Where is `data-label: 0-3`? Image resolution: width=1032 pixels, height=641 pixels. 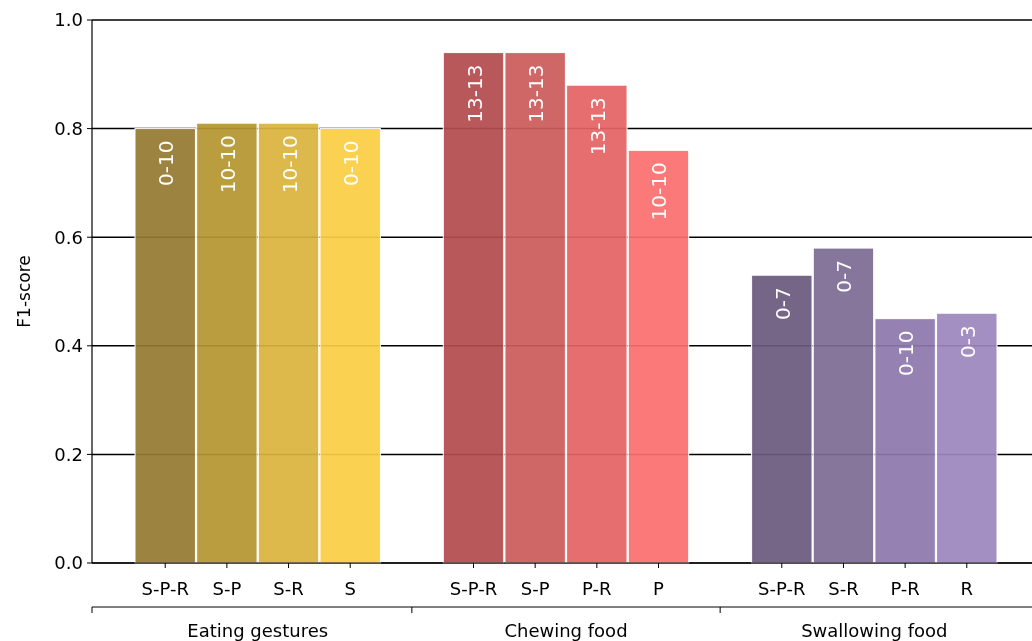
data-label: 0-3 is located at coordinates (967, 341).